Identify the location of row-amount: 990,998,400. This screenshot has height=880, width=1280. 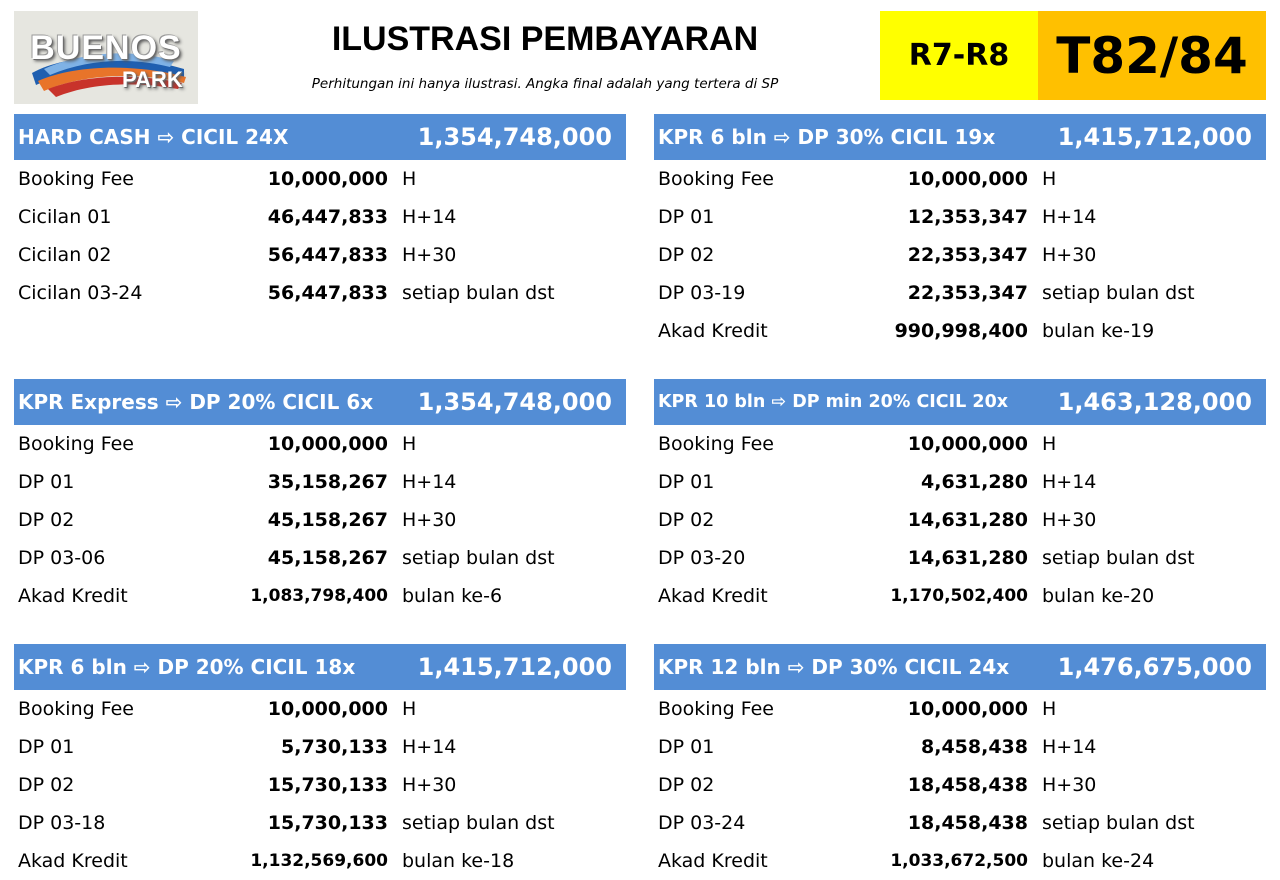
(961, 331).